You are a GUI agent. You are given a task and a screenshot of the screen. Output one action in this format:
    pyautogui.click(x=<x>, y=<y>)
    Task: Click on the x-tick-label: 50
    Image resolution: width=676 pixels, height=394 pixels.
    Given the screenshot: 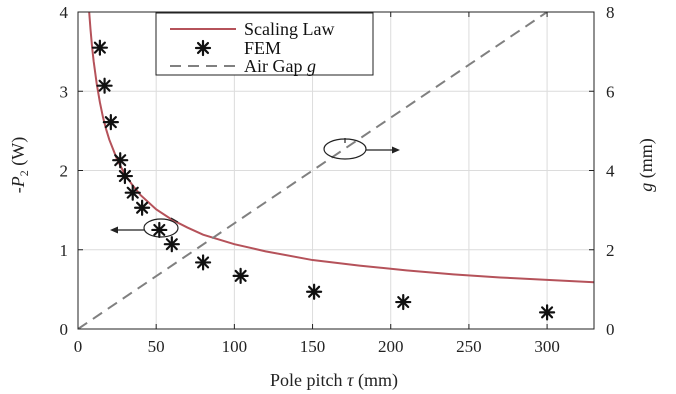 What is the action you would take?
    pyautogui.click(x=156, y=346)
    